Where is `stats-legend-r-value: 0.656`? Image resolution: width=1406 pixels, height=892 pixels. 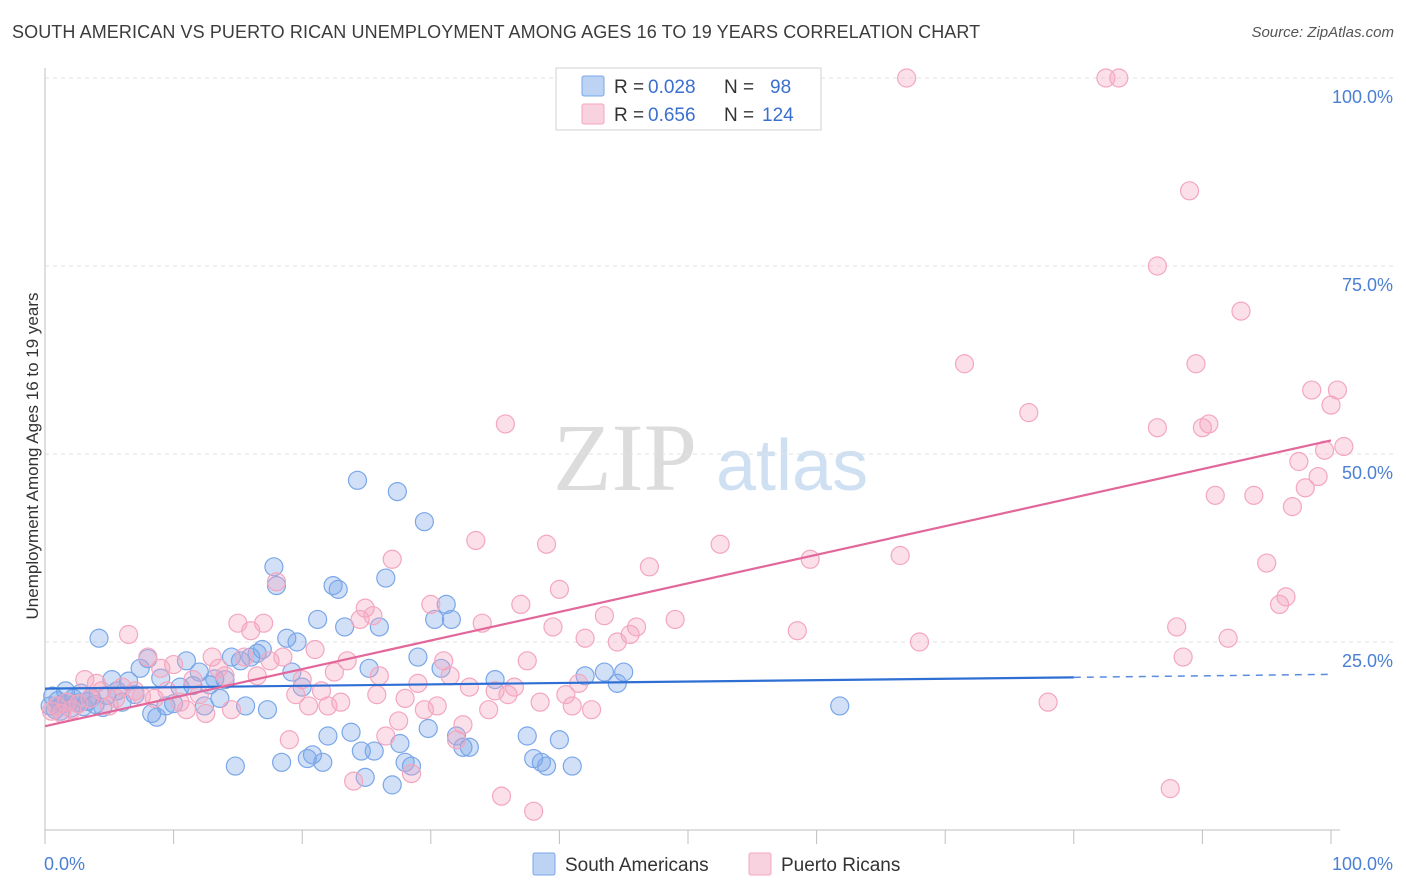
stats-legend-r-value: 0.656 is located at coordinates (672, 115).